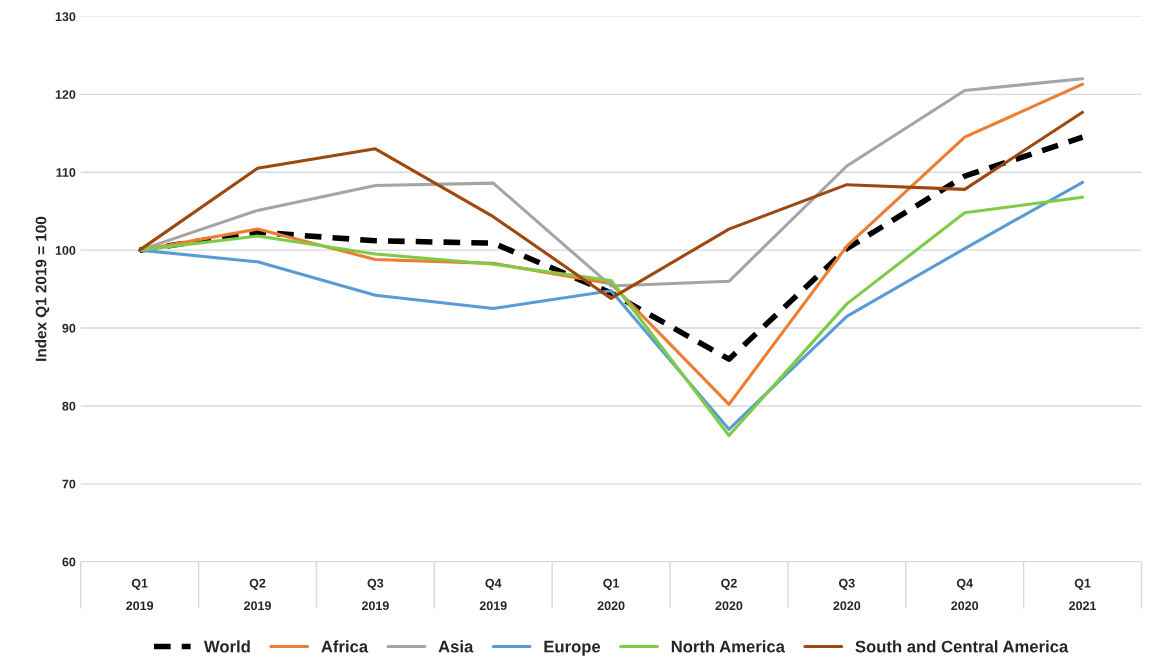 The height and width of the screenshot is (657, 1153). What do you see at coordinates (65, 94) in the screenshot?
I see `y-tick-label: 120` at bounding box center [65, 94].